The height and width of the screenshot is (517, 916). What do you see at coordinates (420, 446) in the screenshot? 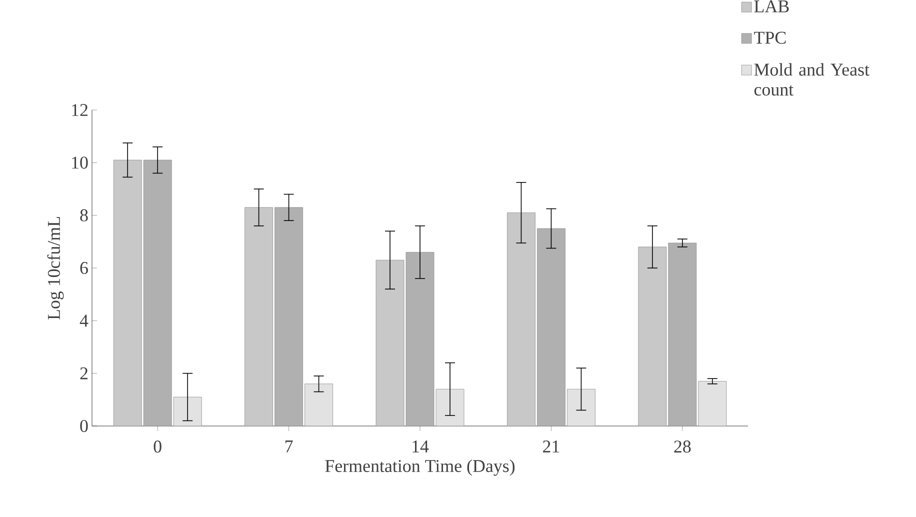
I see `x-tick-label: 14` at bounding box center [420, 446].